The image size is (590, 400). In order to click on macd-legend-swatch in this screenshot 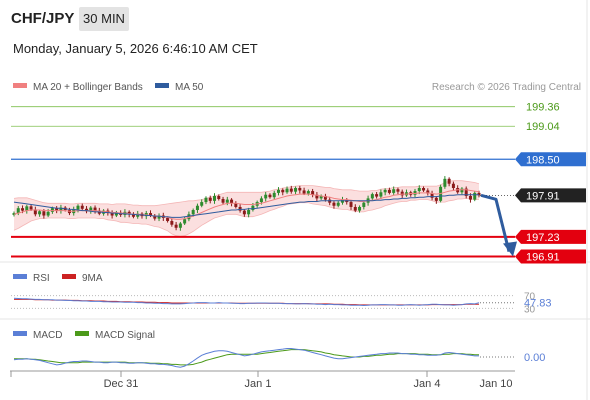, I will do `click(20, 333)`.